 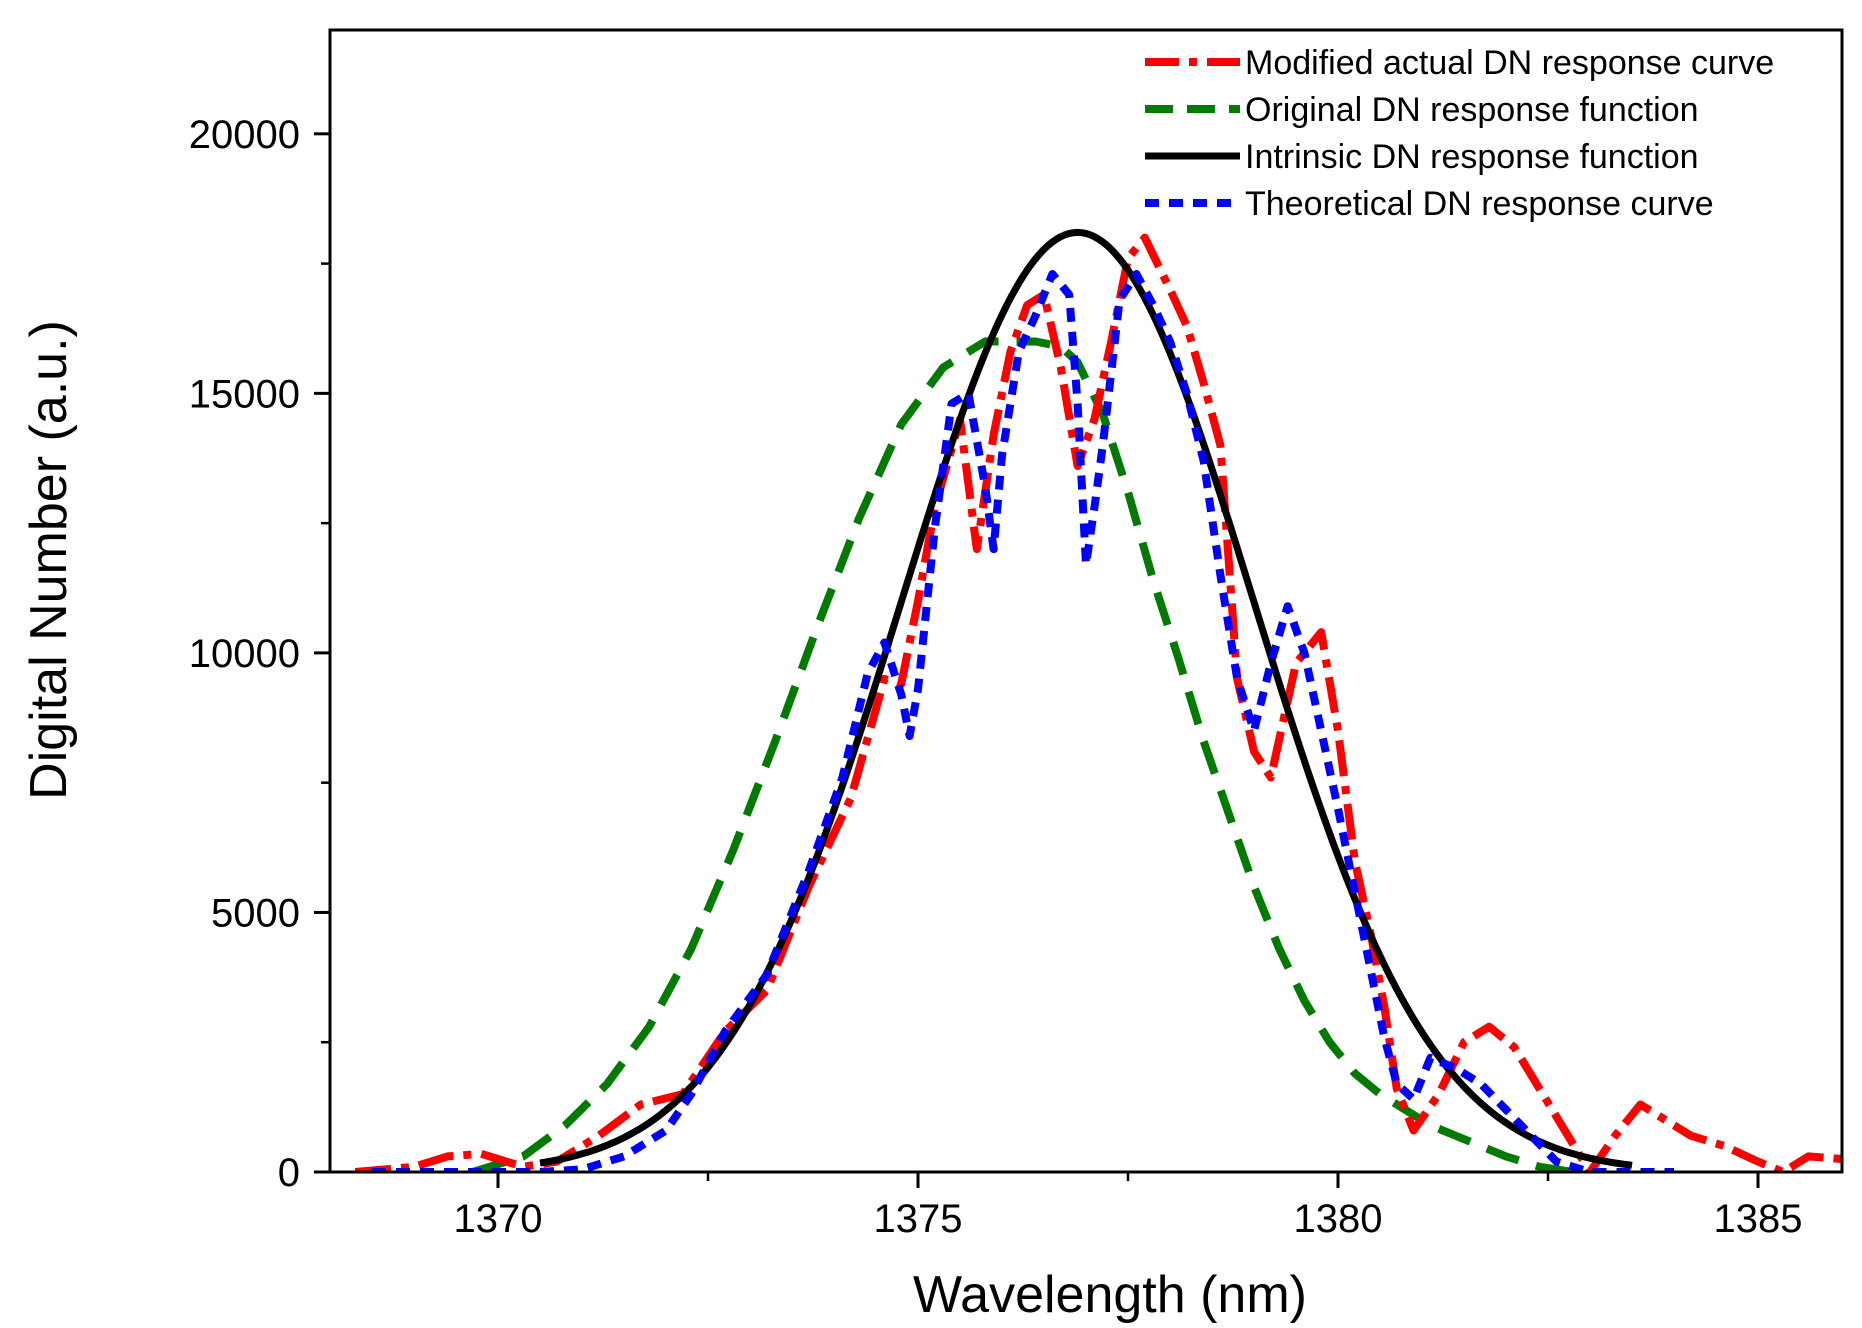 What do you see at coordinates (1758, 1219) in the screenshot?
I see `x-tick-label: 1385` at bounding box center [1758, 1219].